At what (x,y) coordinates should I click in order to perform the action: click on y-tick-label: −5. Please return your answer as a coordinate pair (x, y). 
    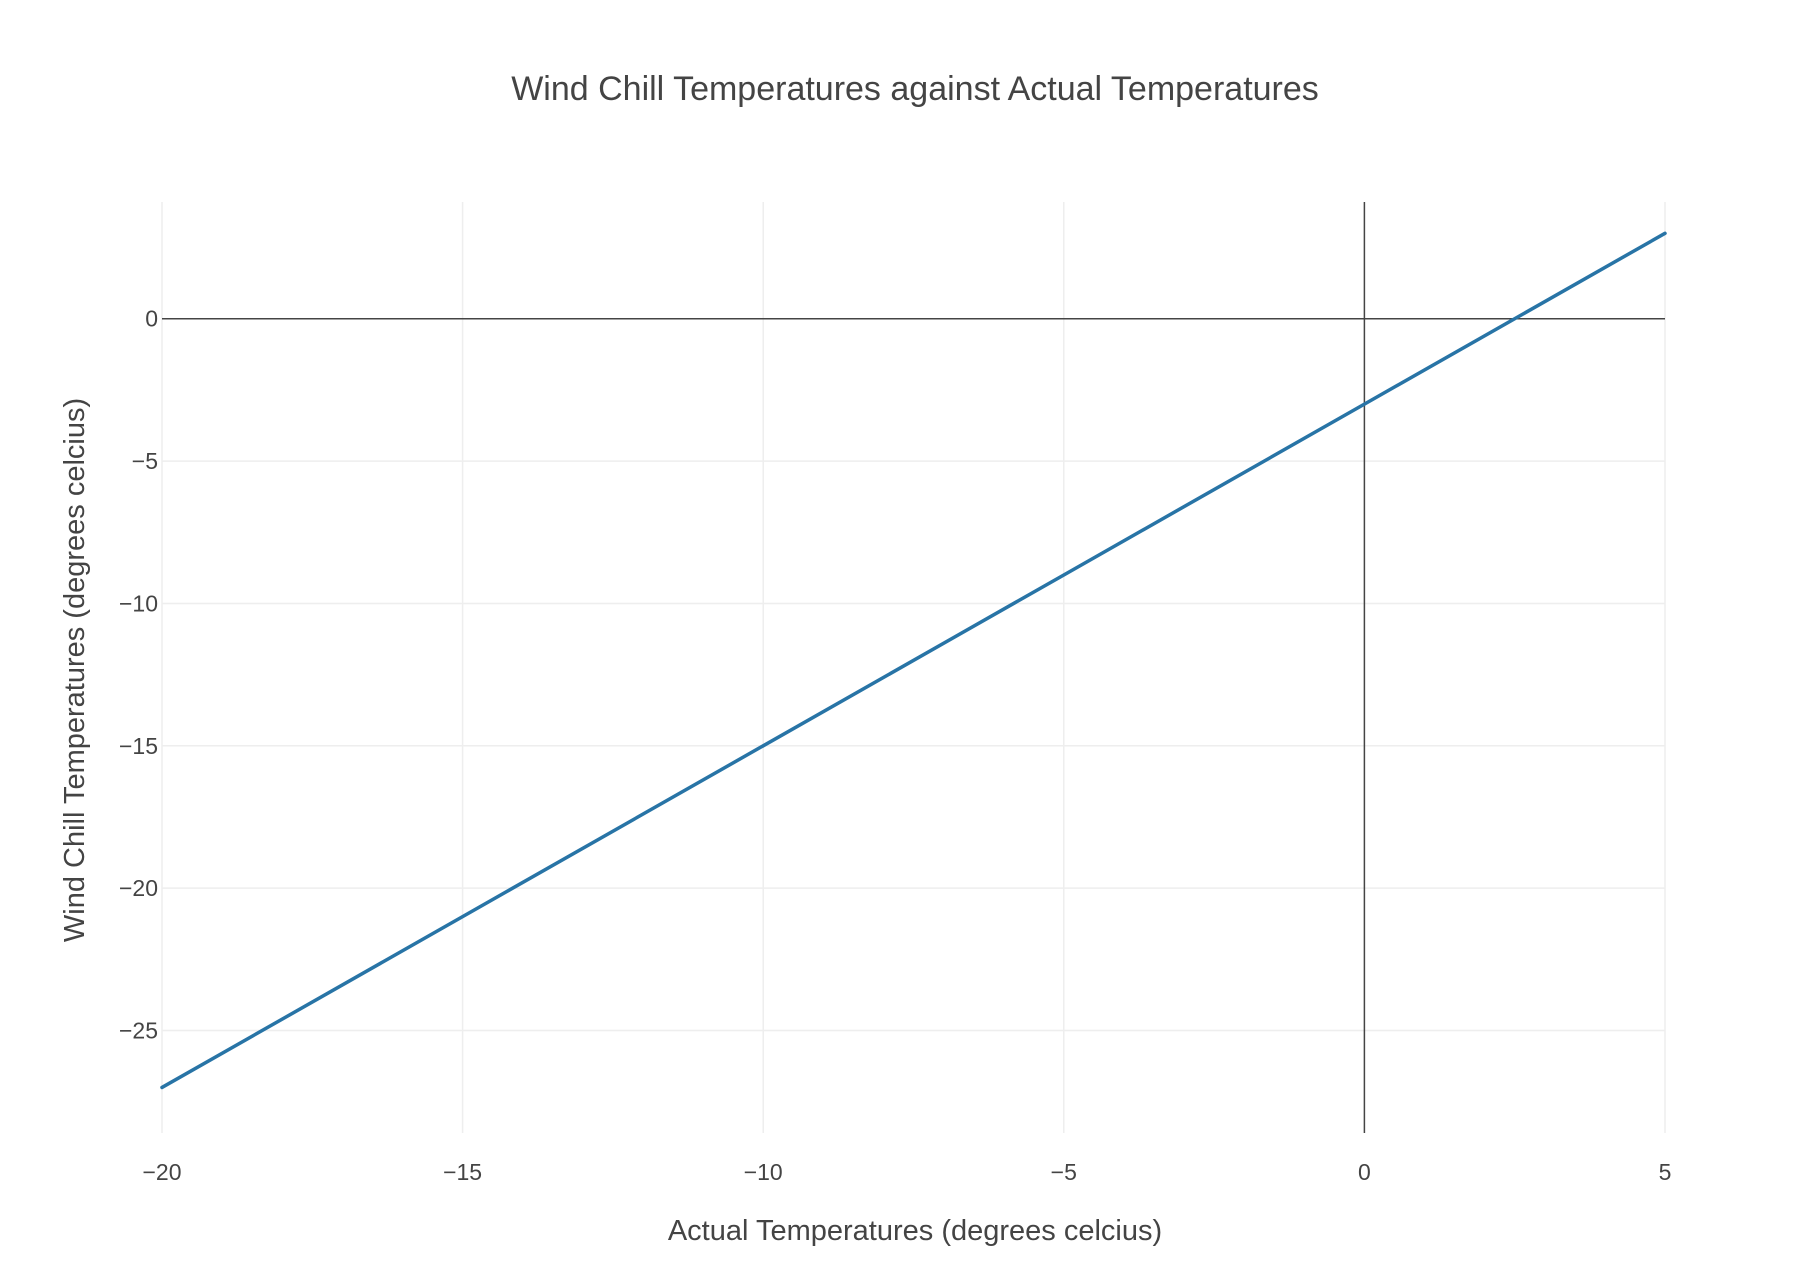
    Looking at the image, I should click on (145, 461).